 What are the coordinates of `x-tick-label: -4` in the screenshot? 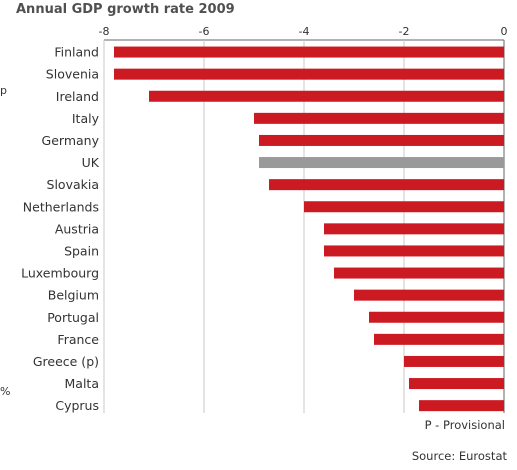 It's located at (304, 31).